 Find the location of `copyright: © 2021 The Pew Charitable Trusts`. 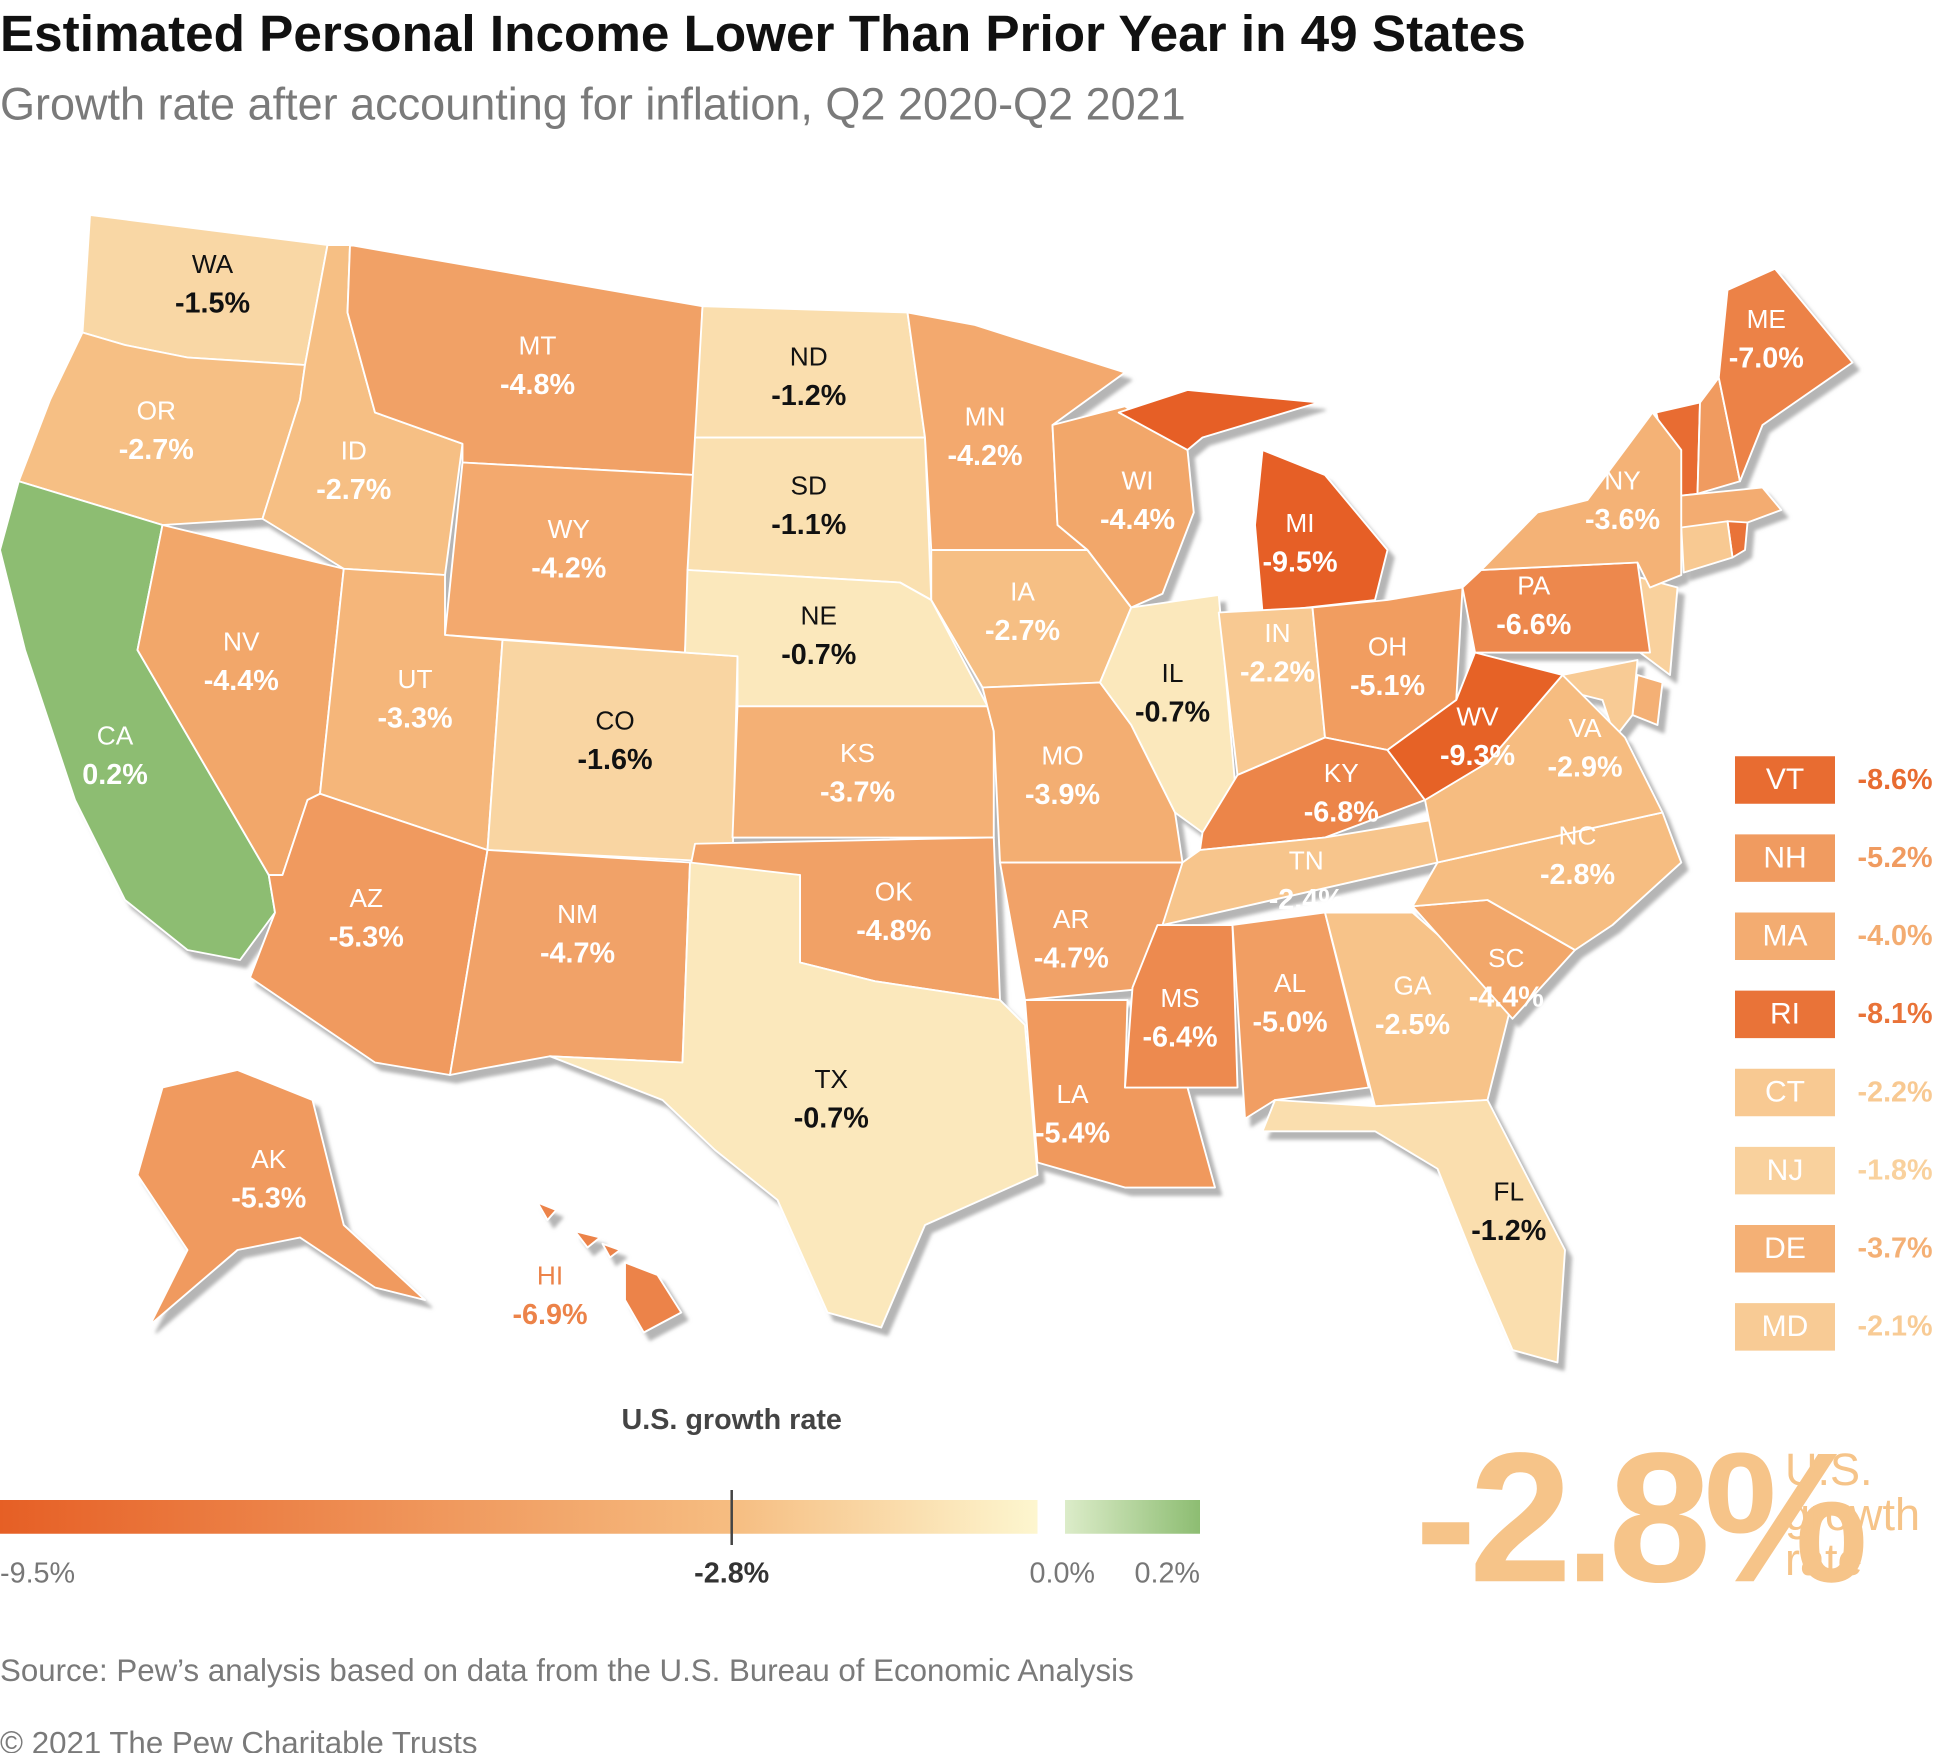

copyright: © 2021 The Pew Charitable Trusts is located at coordinates (239, 1739).